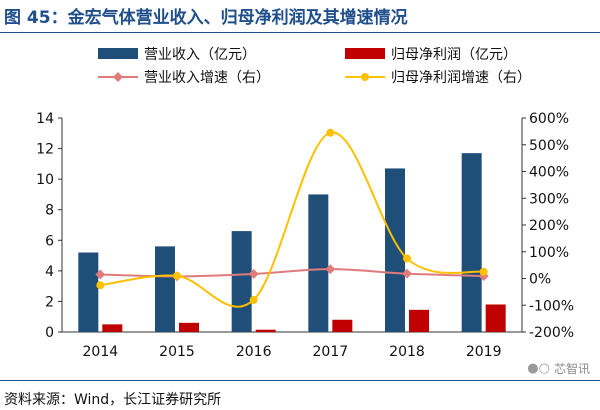 Image resolution: width=600 pixels, height=410 pixels. I want to click on y-right-tick-label: 300%, so click(549, 199).